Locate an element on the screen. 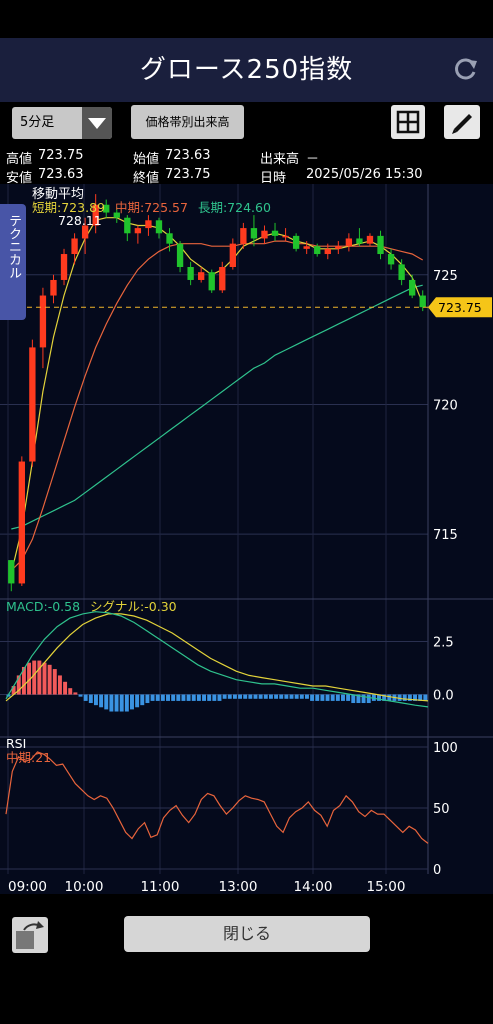 The image size is (493, 1024). technical-tab-label: テクニカル is located at coordinates (13, 246).